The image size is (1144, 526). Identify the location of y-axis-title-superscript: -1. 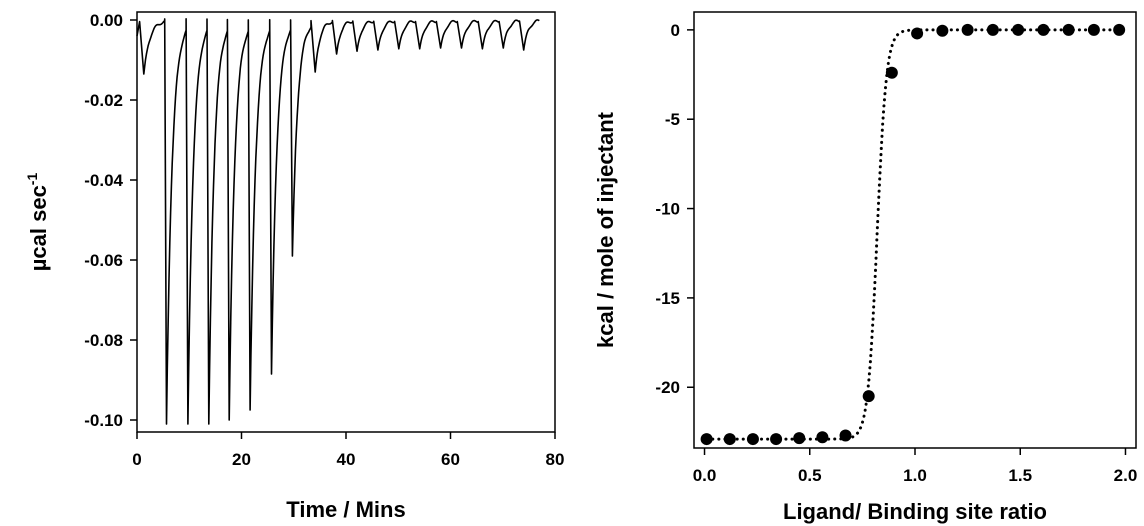
(32, 179).